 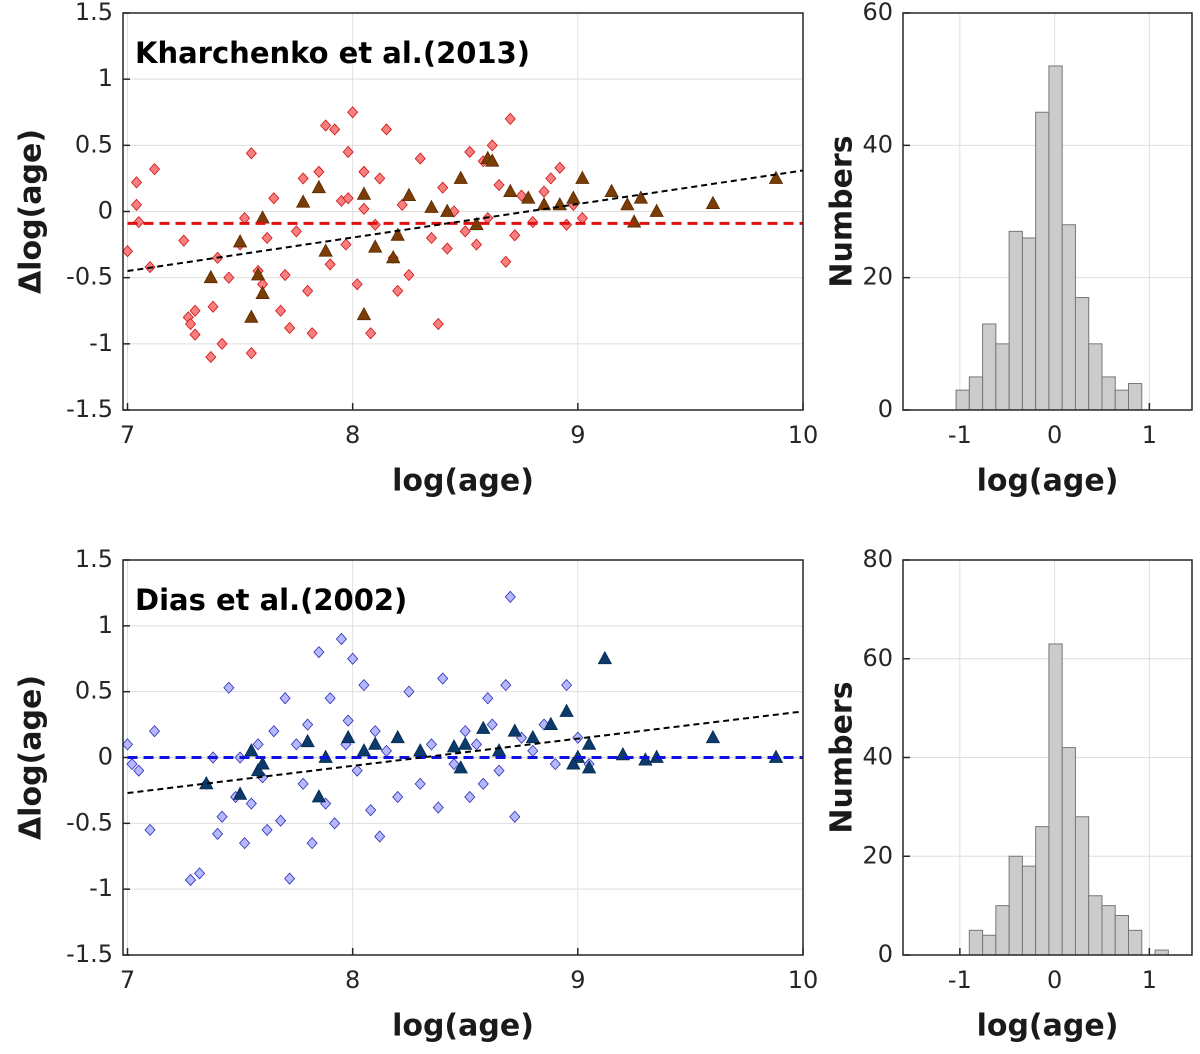 I want to click on x-tick-label: 8, so click(x=352, y=980).